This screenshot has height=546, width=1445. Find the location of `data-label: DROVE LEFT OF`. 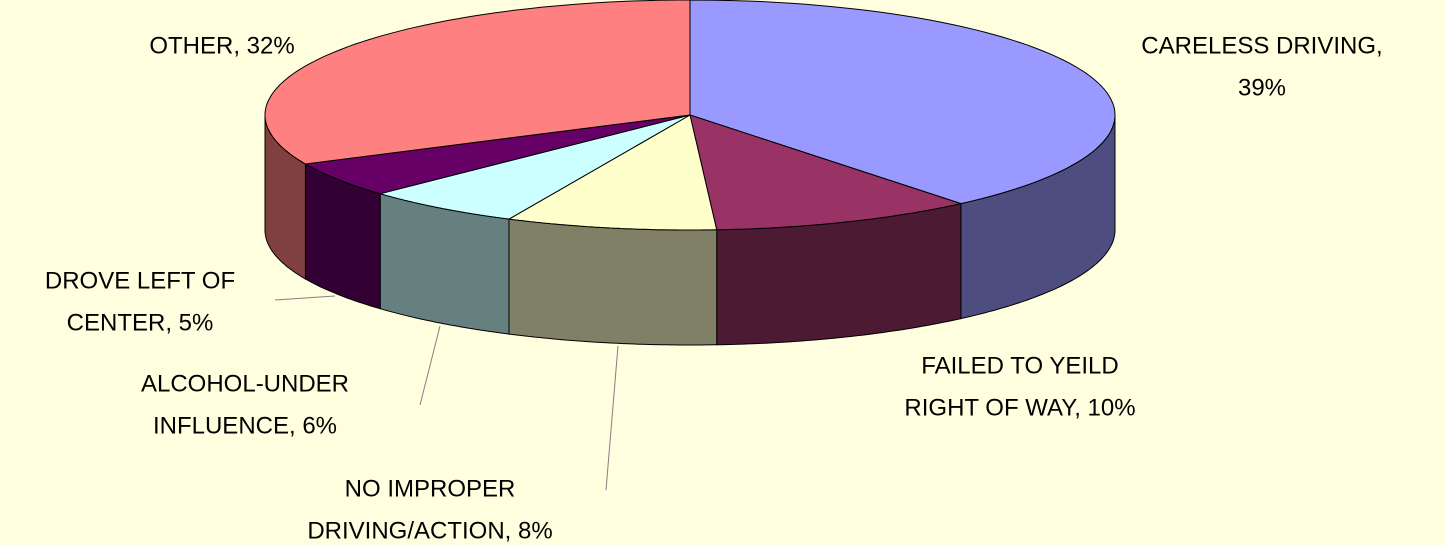

data-label: DROVE LEFT OF is located at coordinates (140, 280).